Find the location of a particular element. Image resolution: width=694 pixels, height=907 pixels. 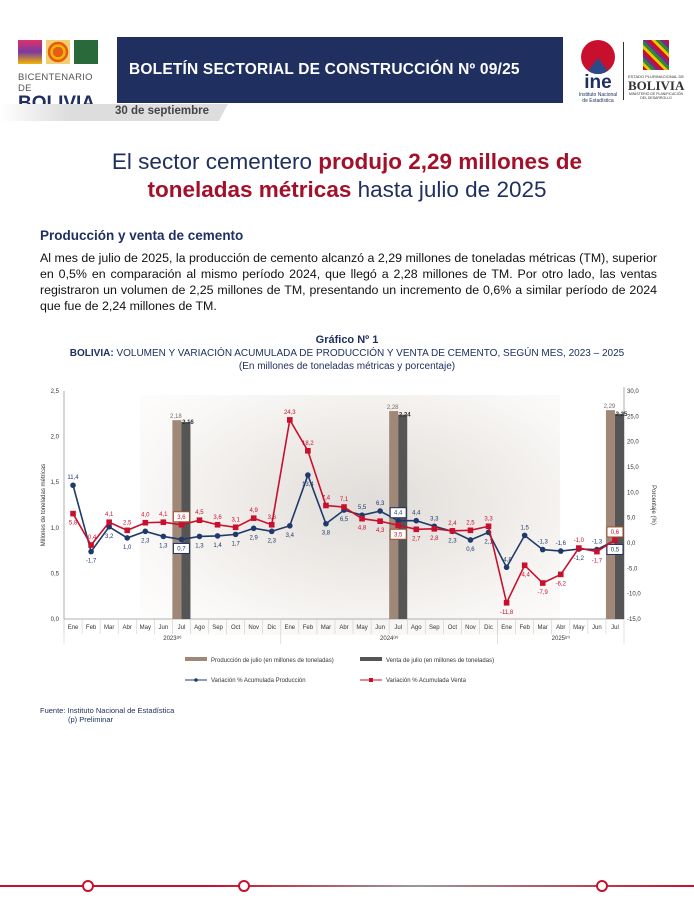

section-title: Producción y venta de cemento is located at coordinates (142, 235).